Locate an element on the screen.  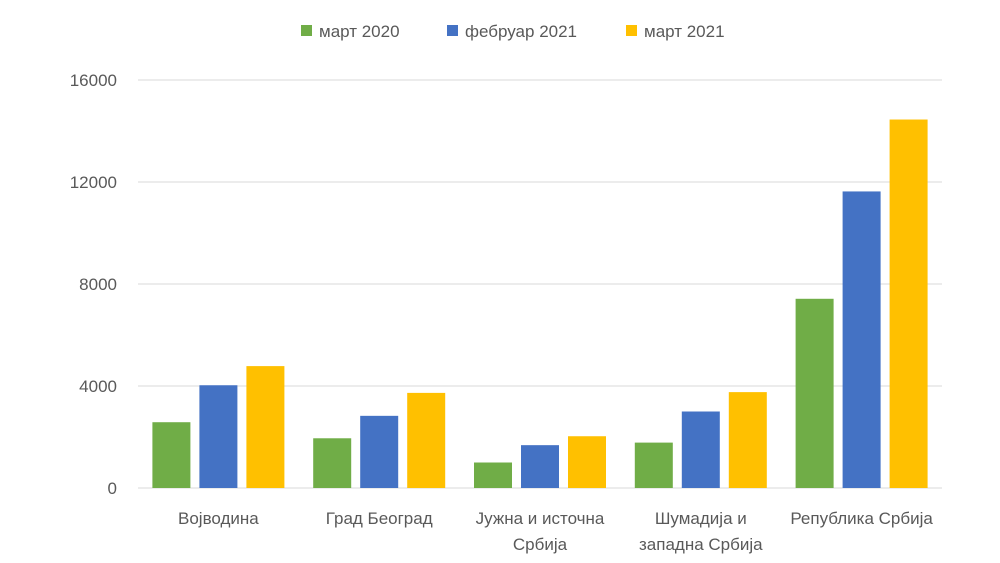
x-tick-label: Србија is located at coordinates (540, 544).